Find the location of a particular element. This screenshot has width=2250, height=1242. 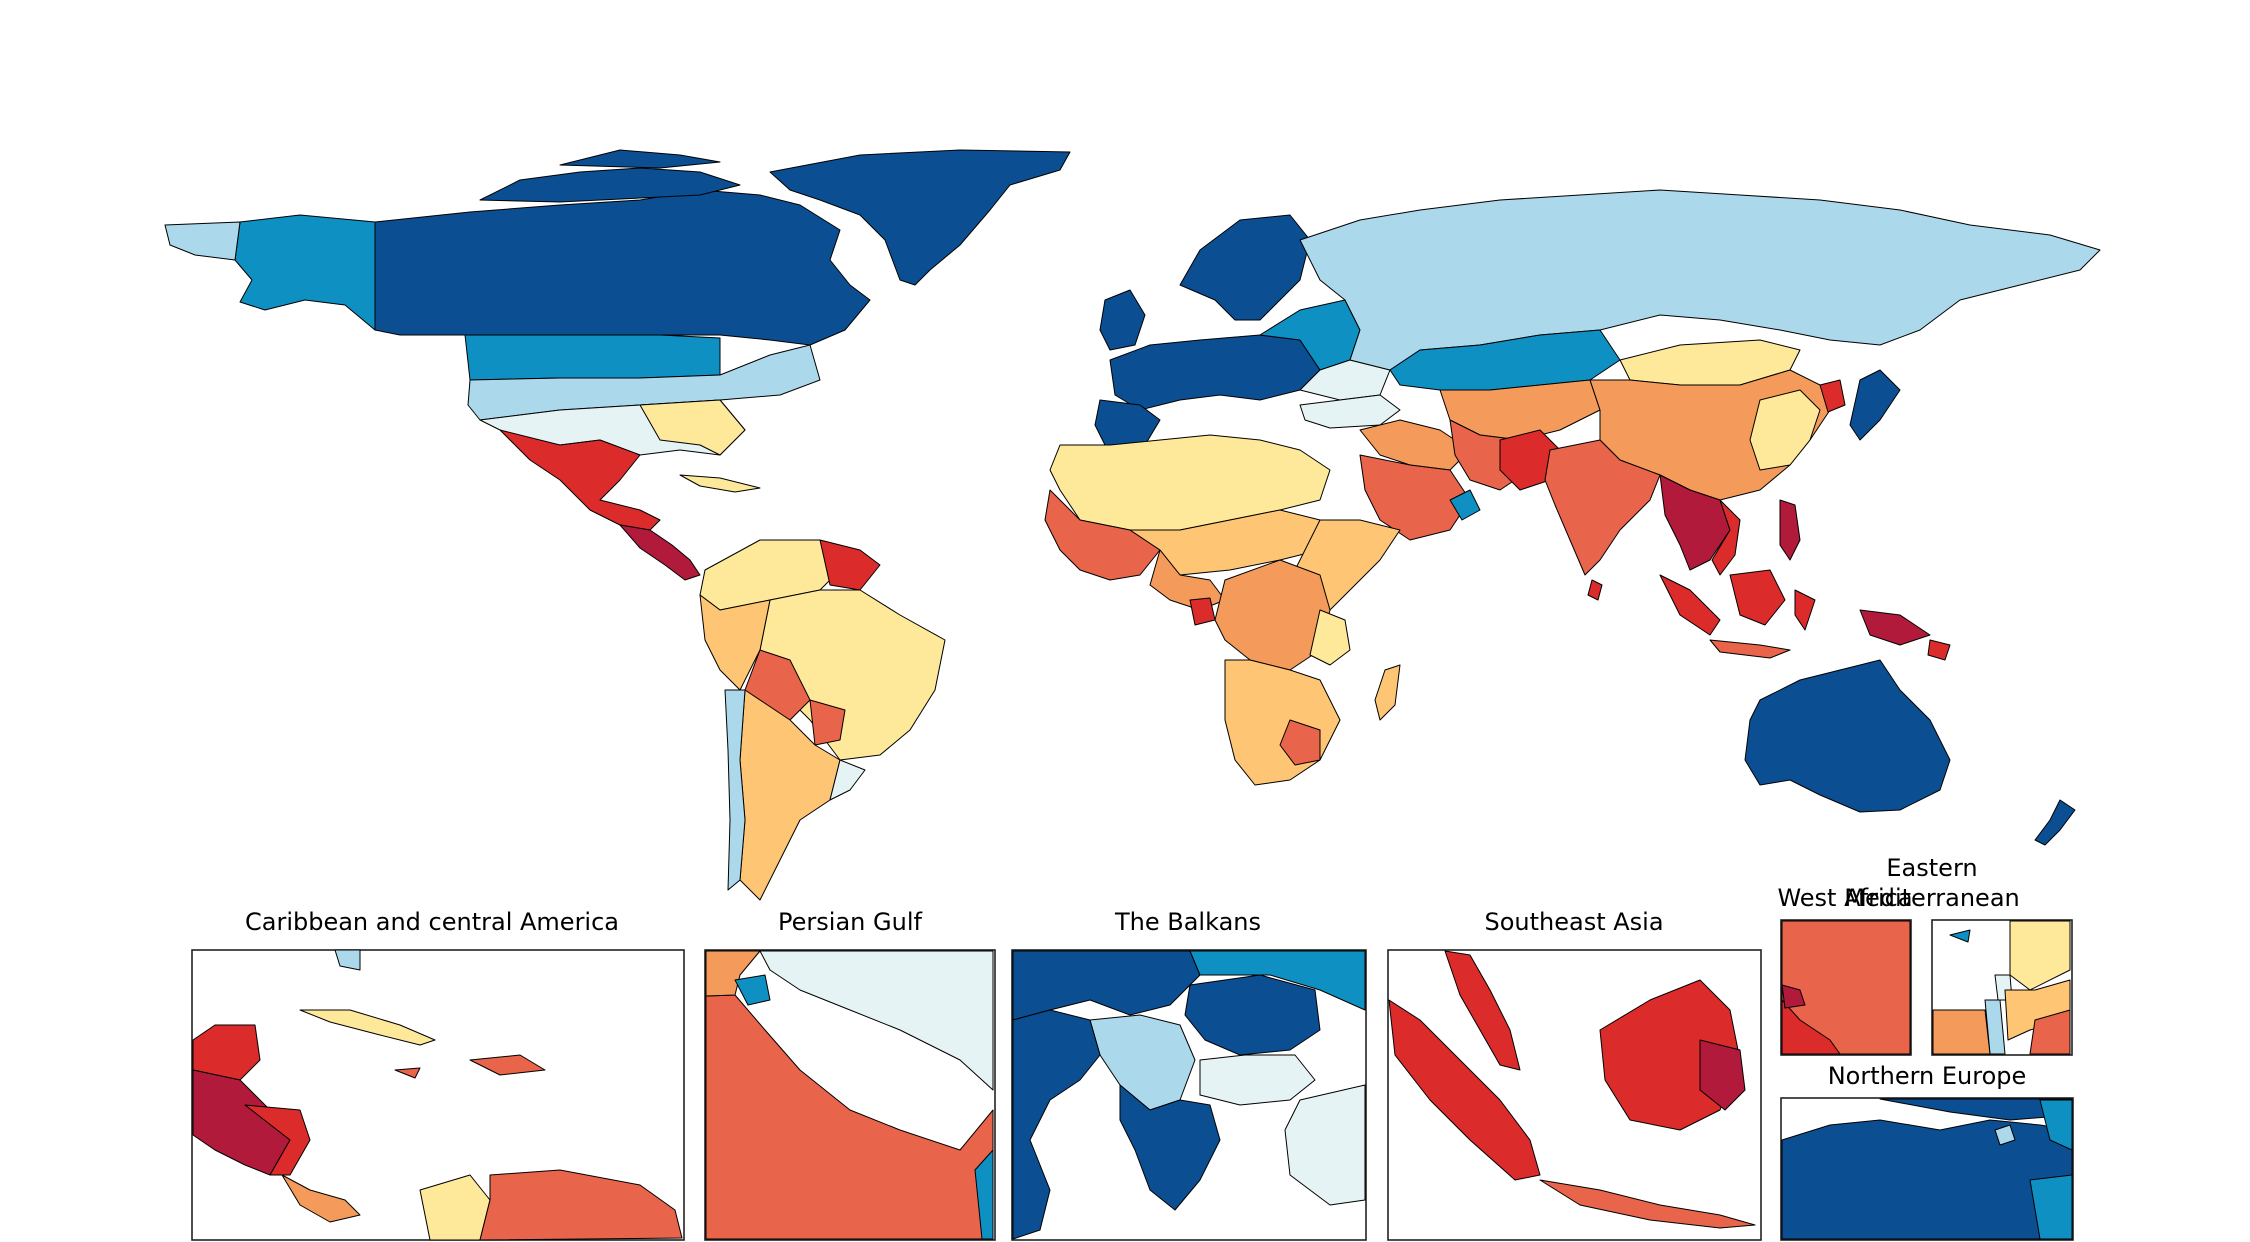

region-russia is located at coordinates (1700, 280).